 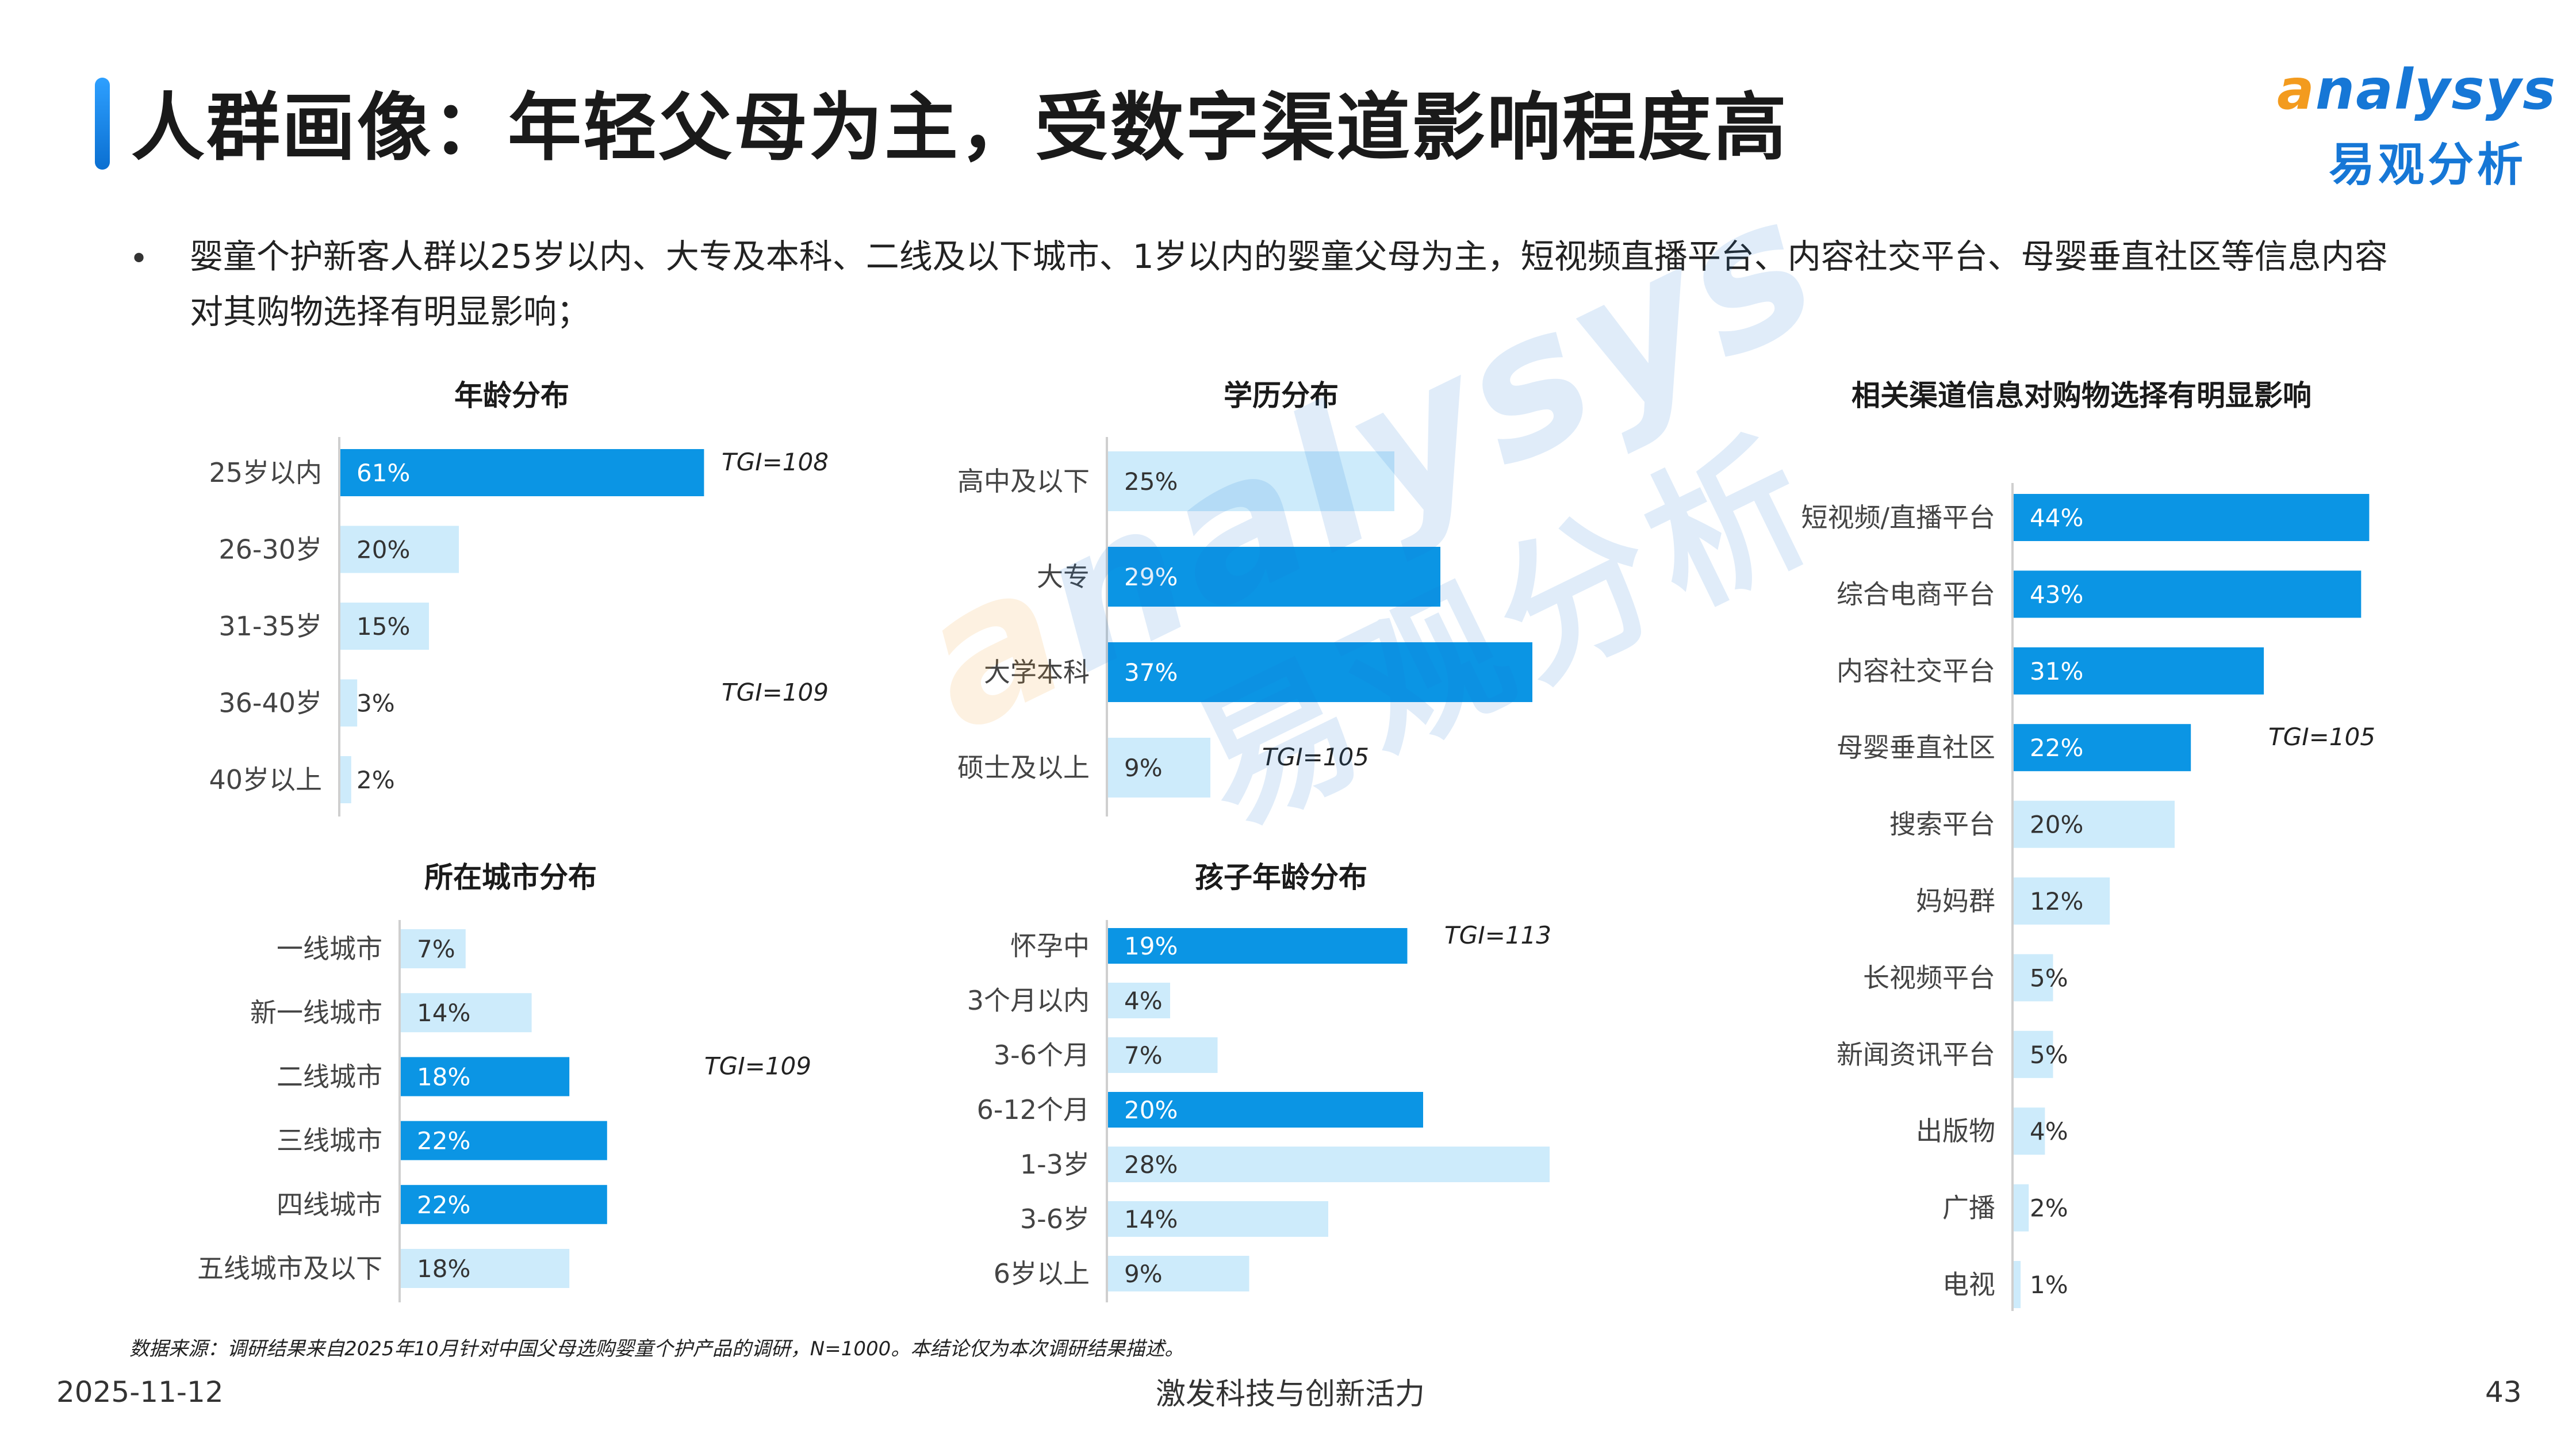 What do you see at coordinates (1955, 1131) in the screenshot?
I see `category-label: 出版物` at bounding box center [1955, 1131].